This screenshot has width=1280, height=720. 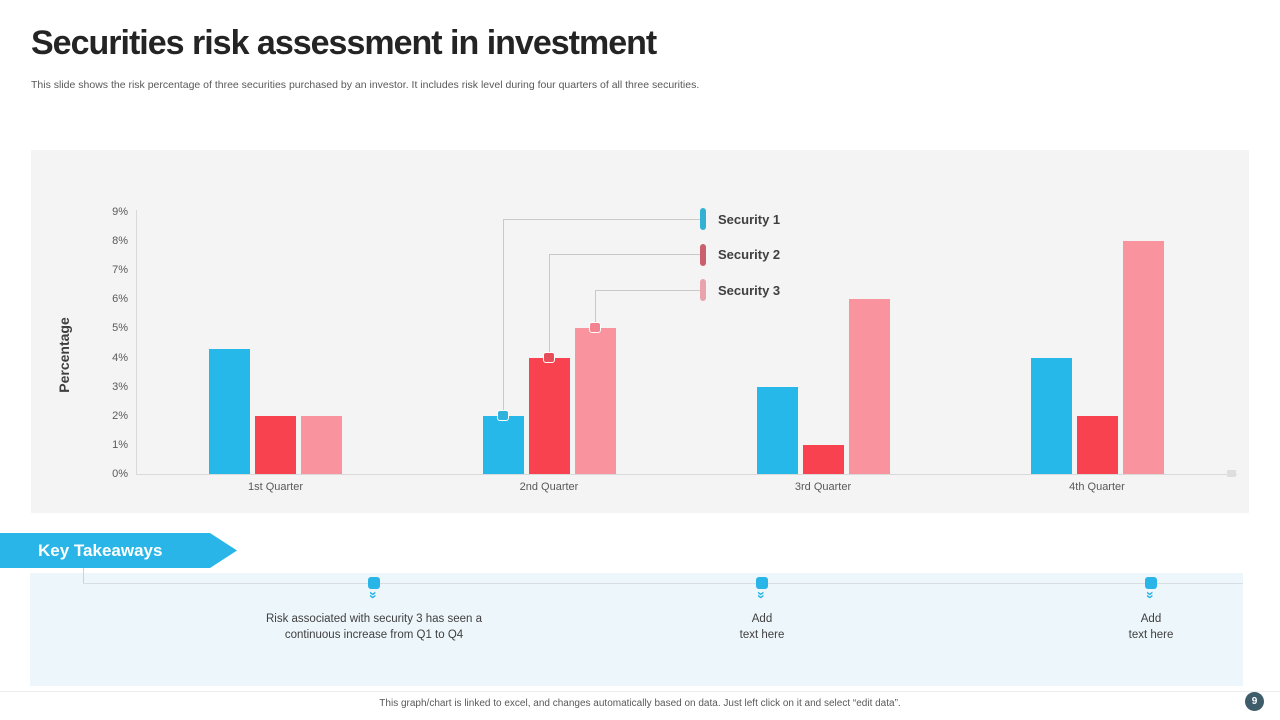 What do you see at coordinates (869, 386) in the screenshot?
I see `bar-security-3-3rd-quarter` at bounding box center [869, 386].